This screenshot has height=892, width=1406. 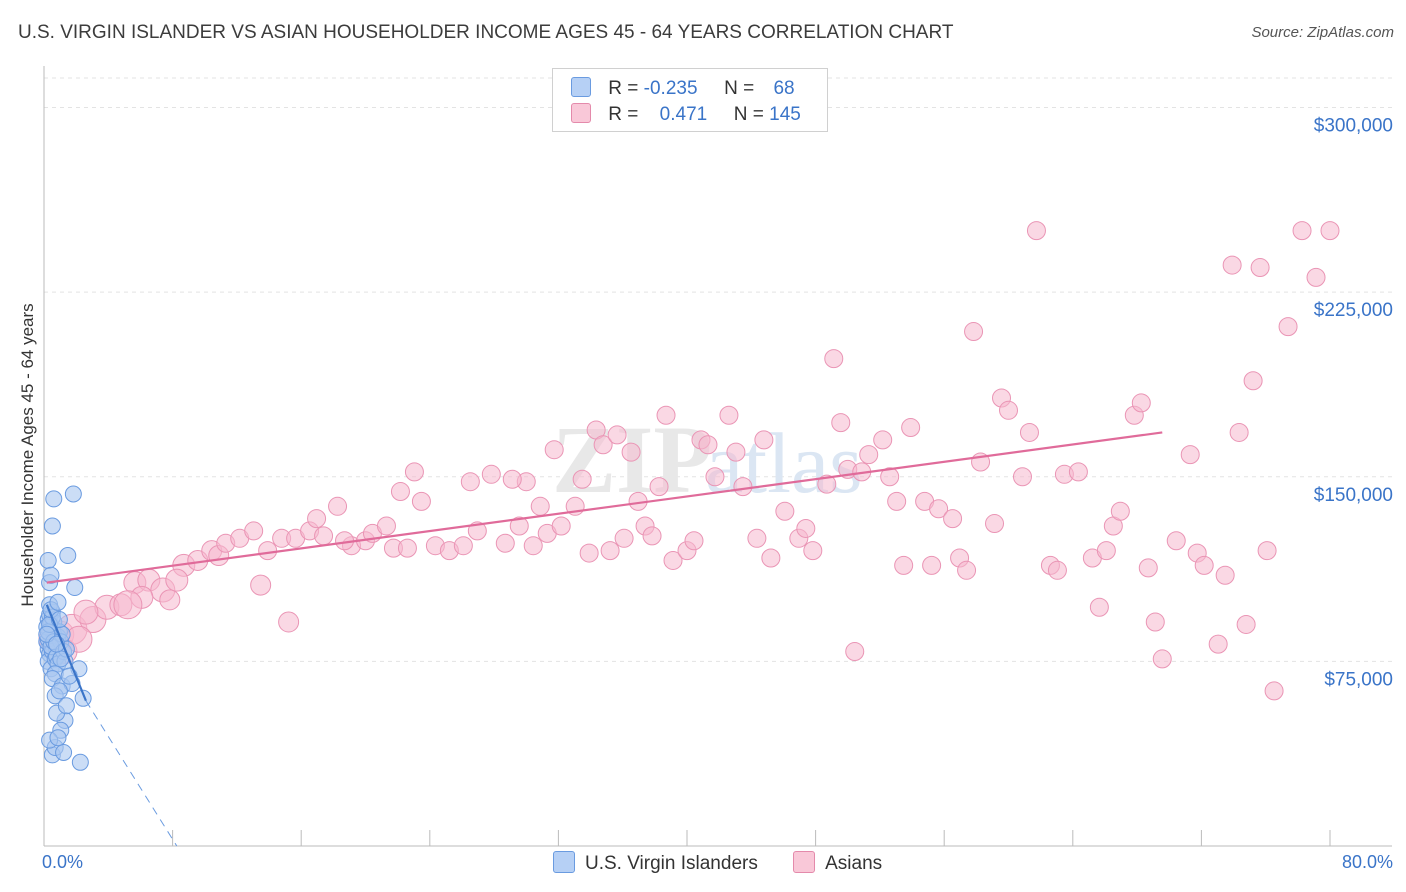 What do you see at coordinates (1322, 32) in the screenshot?
I see `chart-source: Source: ZipAtlas.com` at bounding box center [1322, 32].